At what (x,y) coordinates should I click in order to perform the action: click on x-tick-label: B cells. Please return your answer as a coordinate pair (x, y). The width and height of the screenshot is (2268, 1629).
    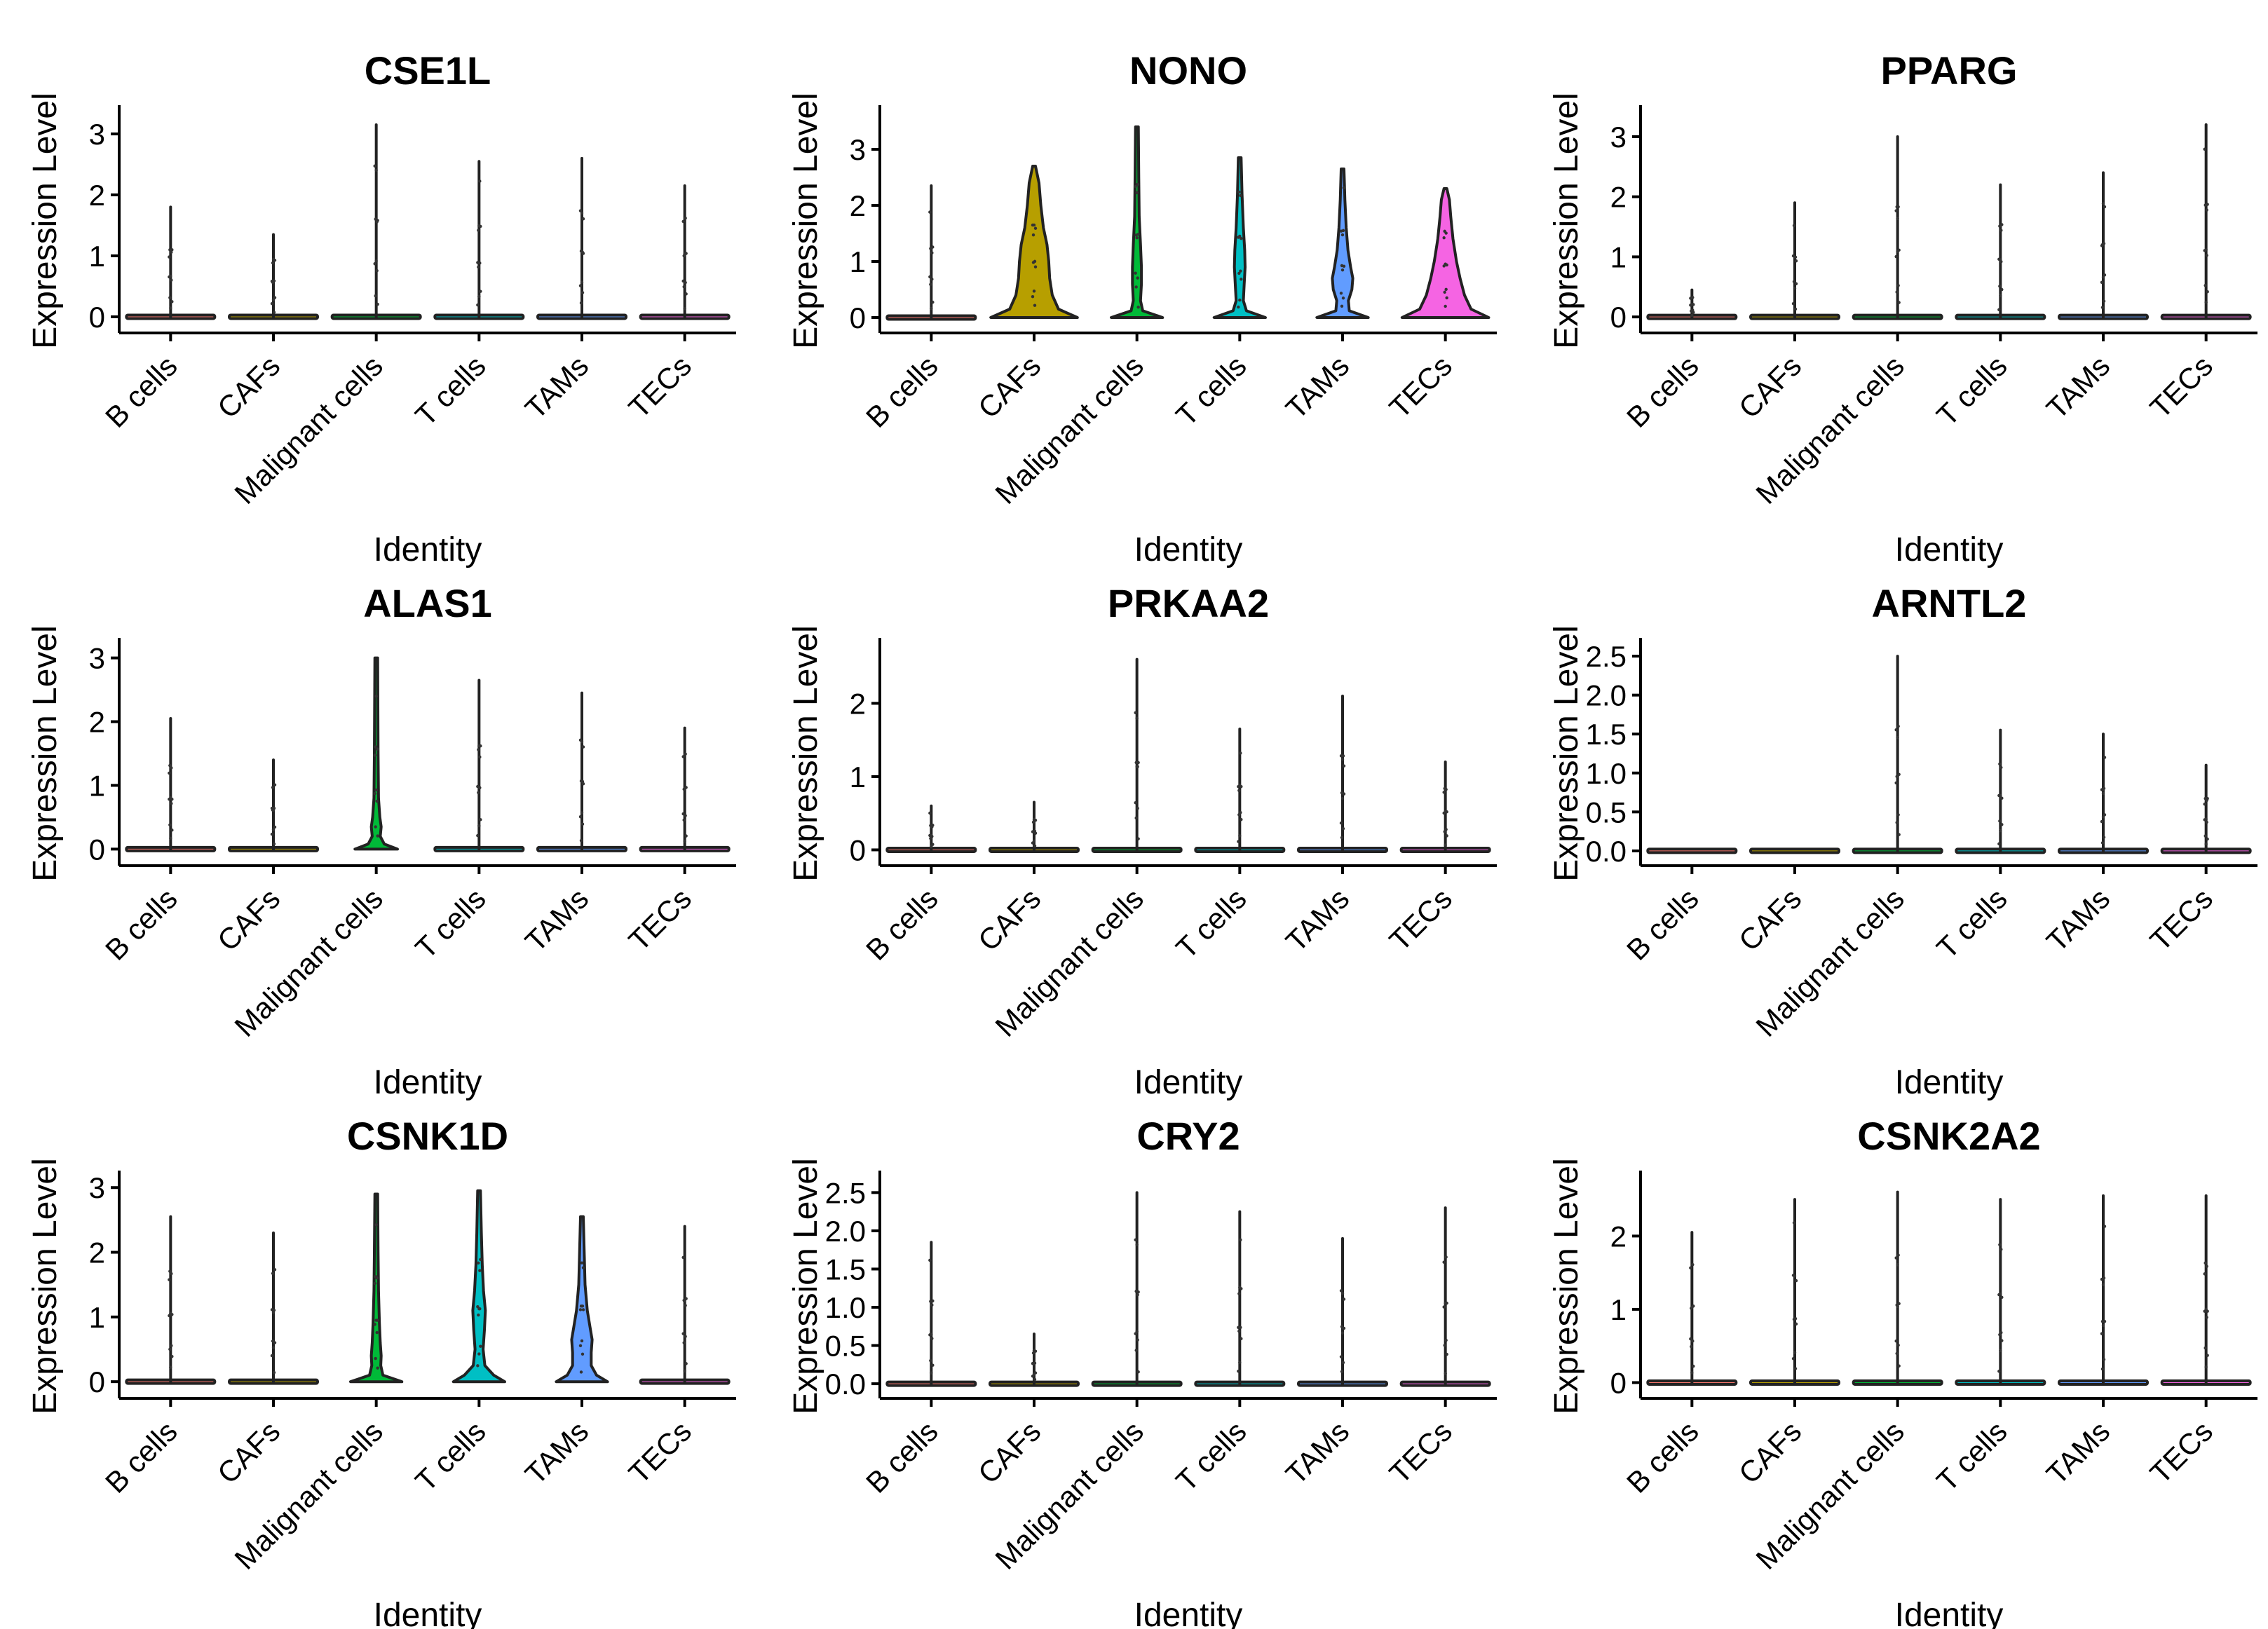
    Looking at the image, I should click on (141, 1457).